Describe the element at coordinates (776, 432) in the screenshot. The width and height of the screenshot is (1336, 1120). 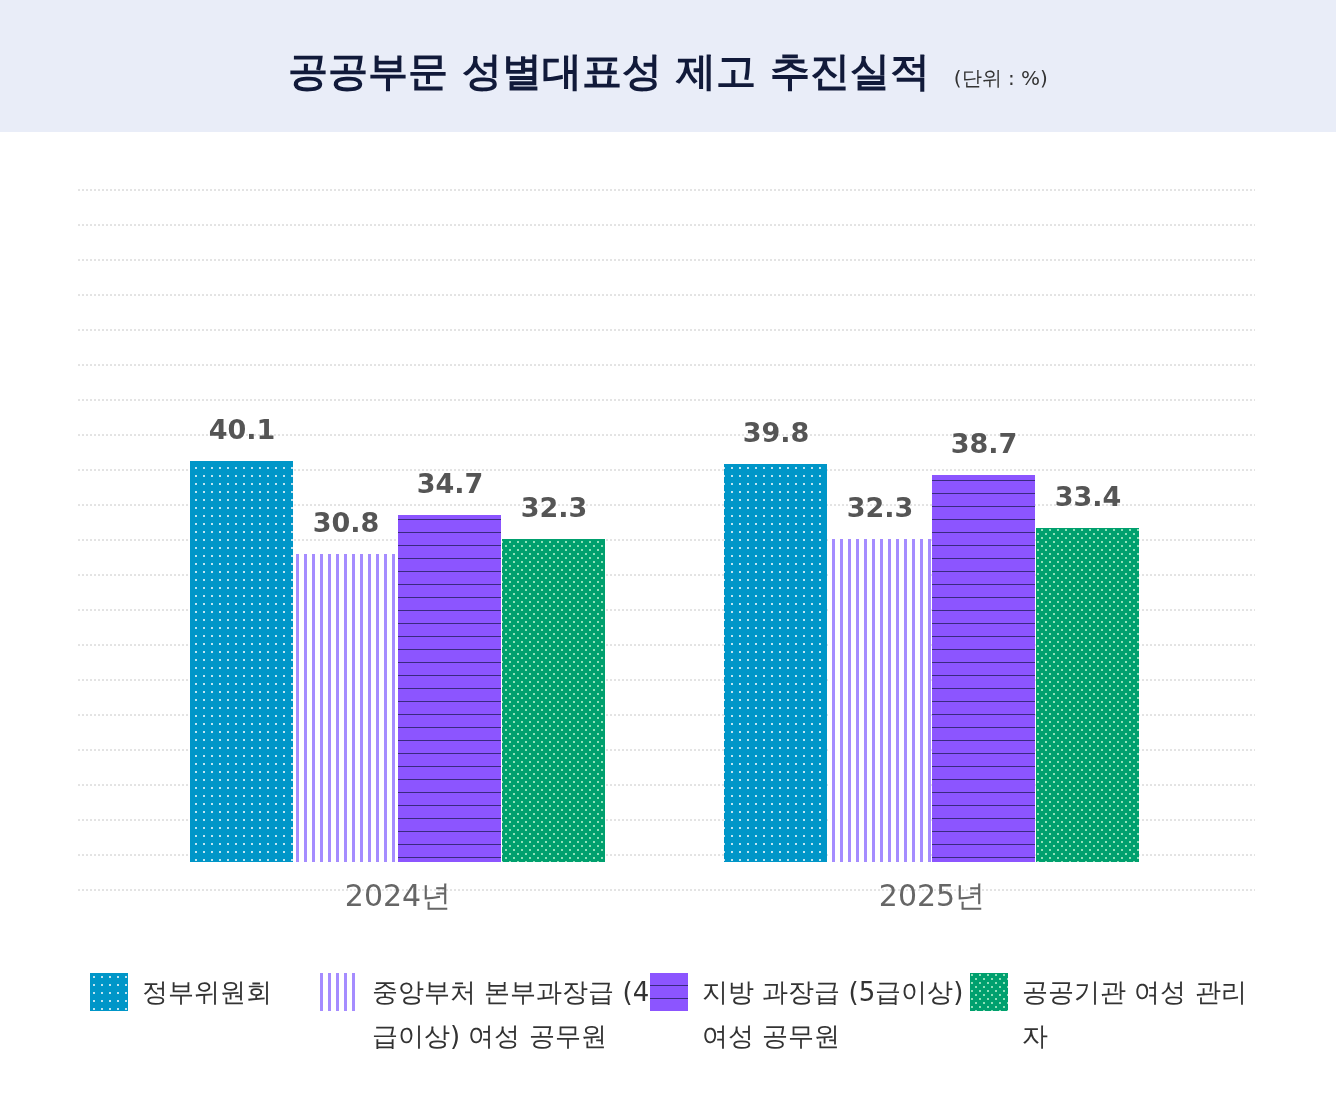
I see `data-label: 39.8` at that location.